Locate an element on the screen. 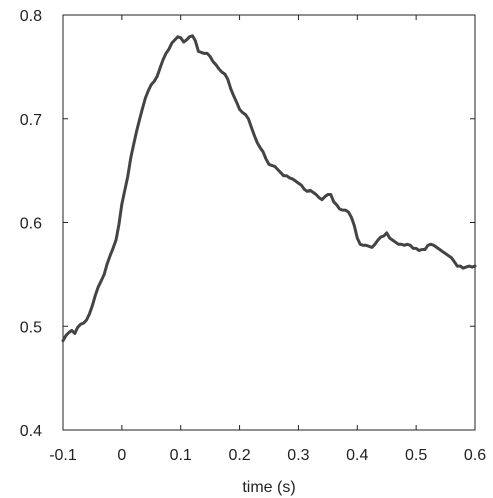  y-tick-label: 0.5 is located at coordinates (31, 327).